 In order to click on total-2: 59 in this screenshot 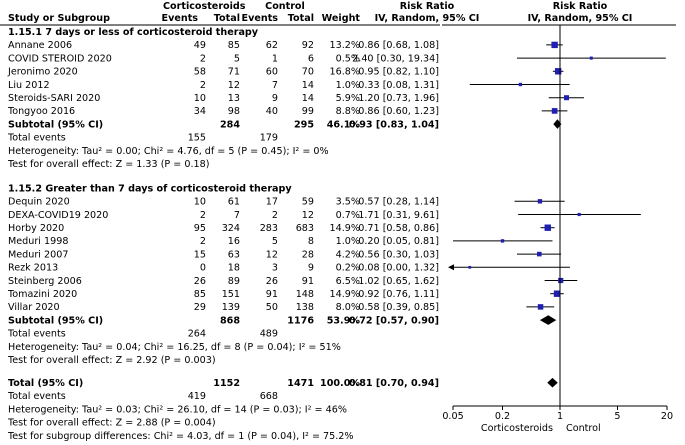, I will do `click(308, 202)`.